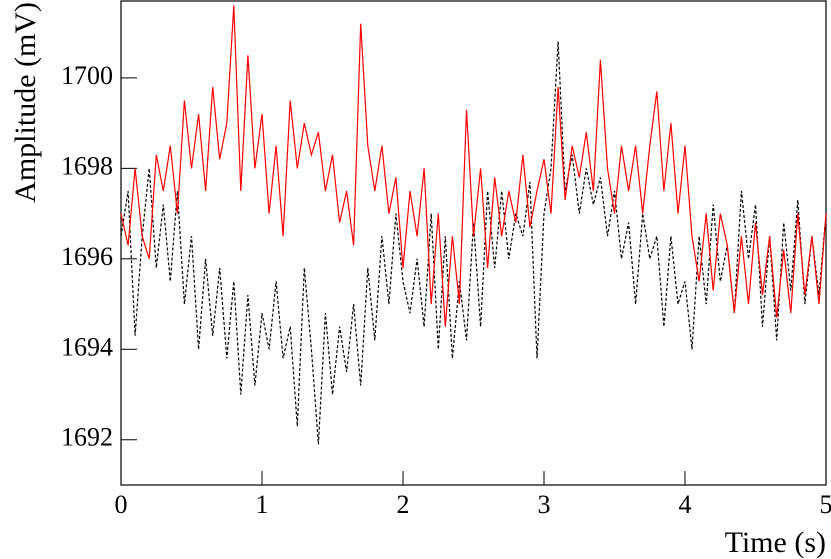 The image size is (831, 559). Describe the element at coordinates (775, 542) in the screenshot. I see `x-axis-label: Time (s)` at that location.